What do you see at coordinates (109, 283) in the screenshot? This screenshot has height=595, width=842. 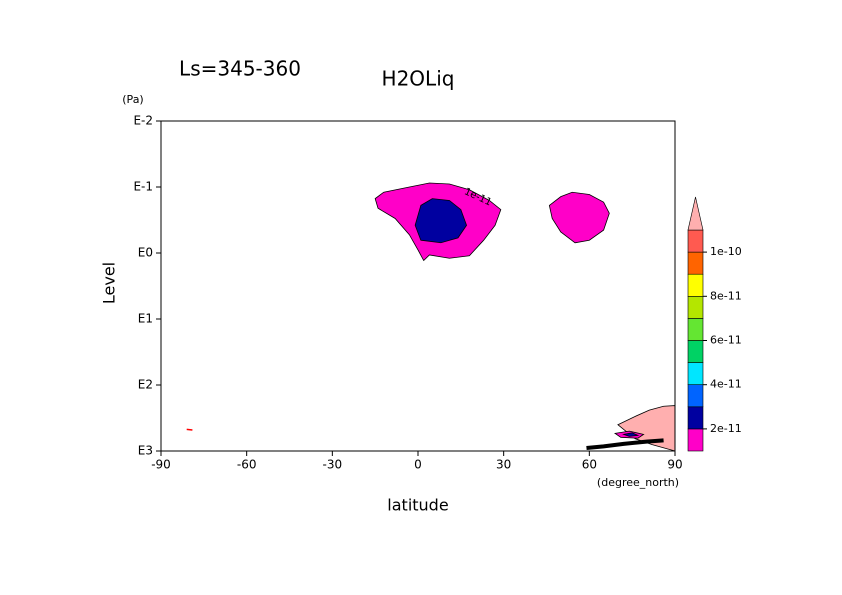 I see `y-axis-label: Level` at bounding box center [109, 283].